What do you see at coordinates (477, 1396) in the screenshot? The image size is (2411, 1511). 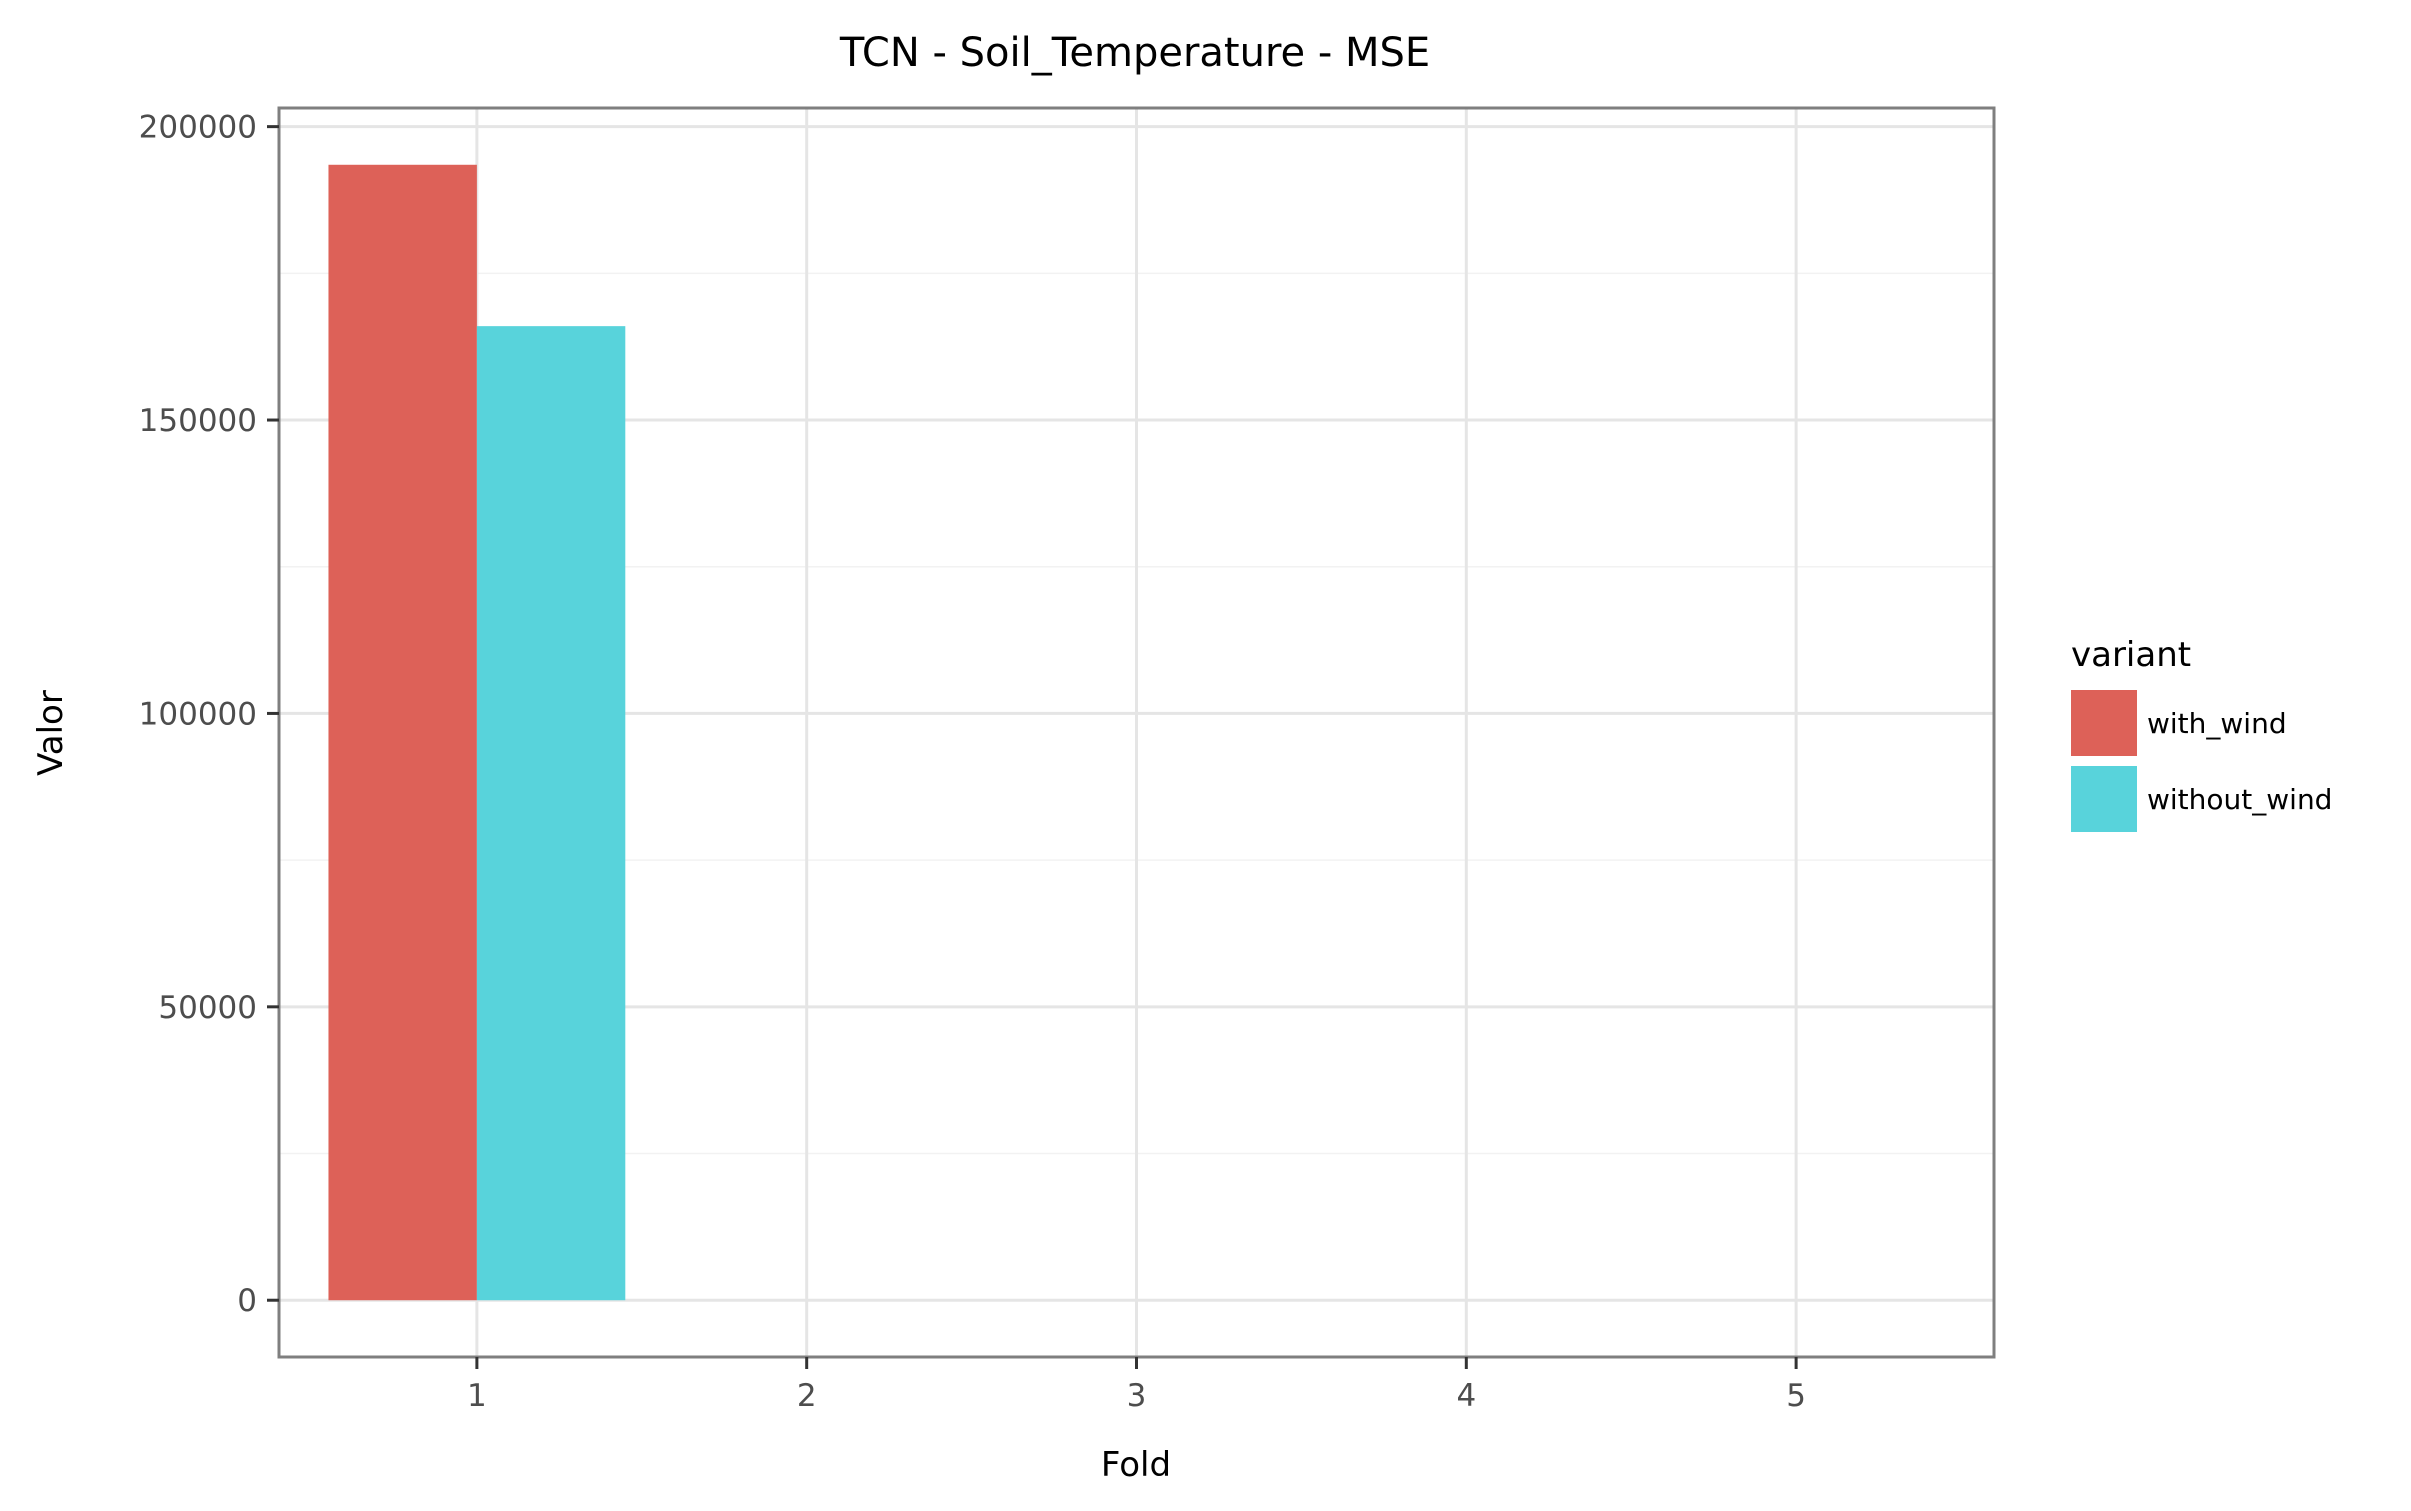 I see `x-tick-label: 1` at bounding box center [477, 1396].